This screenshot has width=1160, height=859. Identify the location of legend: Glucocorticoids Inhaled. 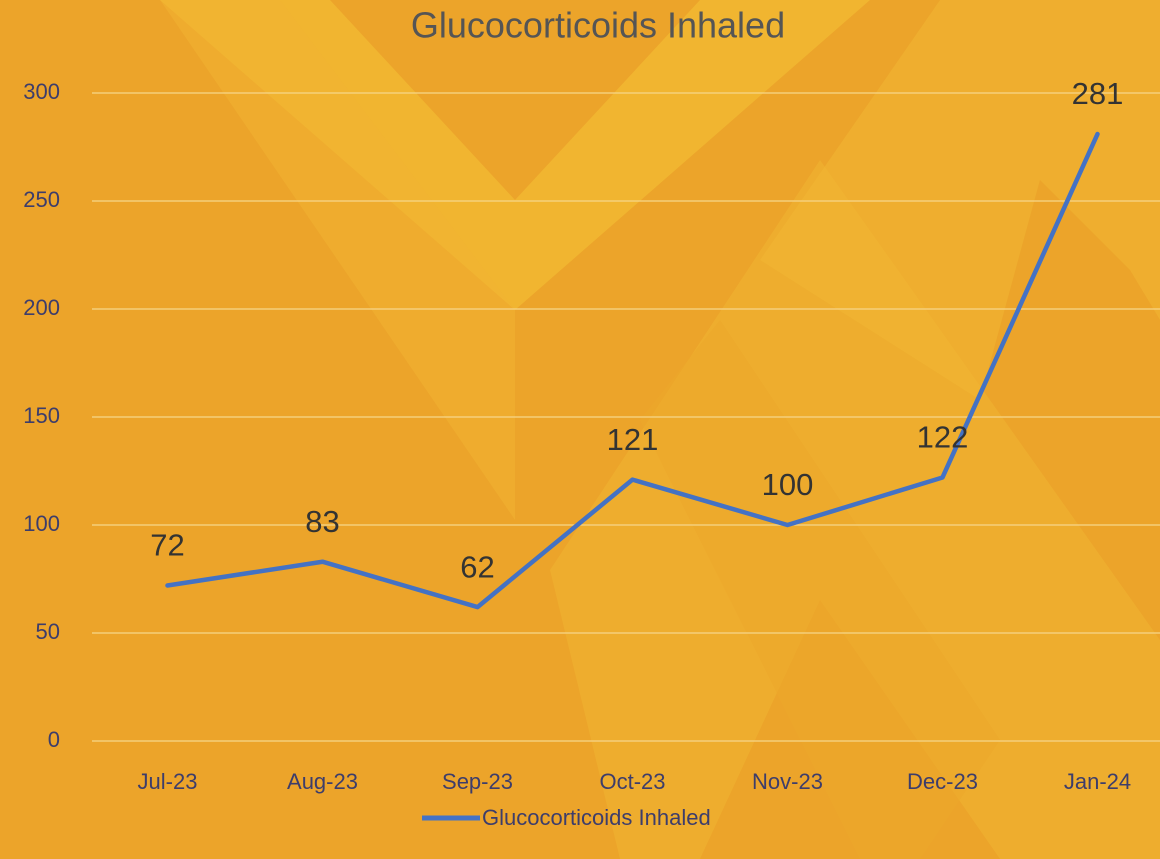
(566, 817).